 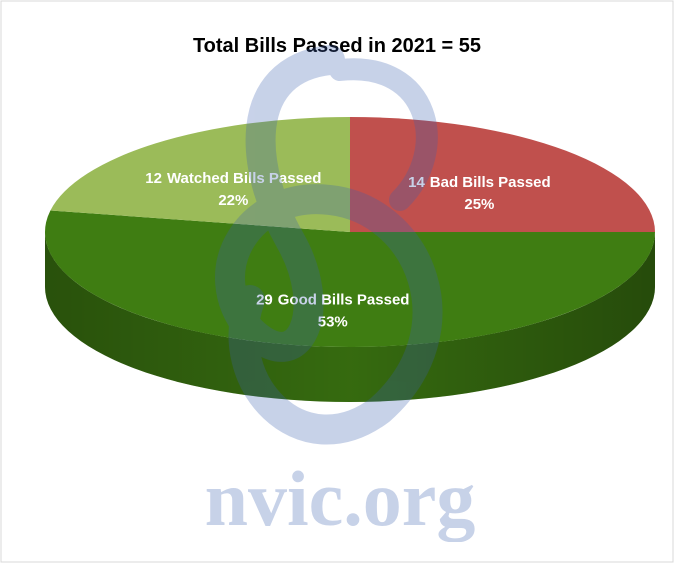 I want to click on data-label: 29 Good Bills Passed, so click(x=332, y=300).